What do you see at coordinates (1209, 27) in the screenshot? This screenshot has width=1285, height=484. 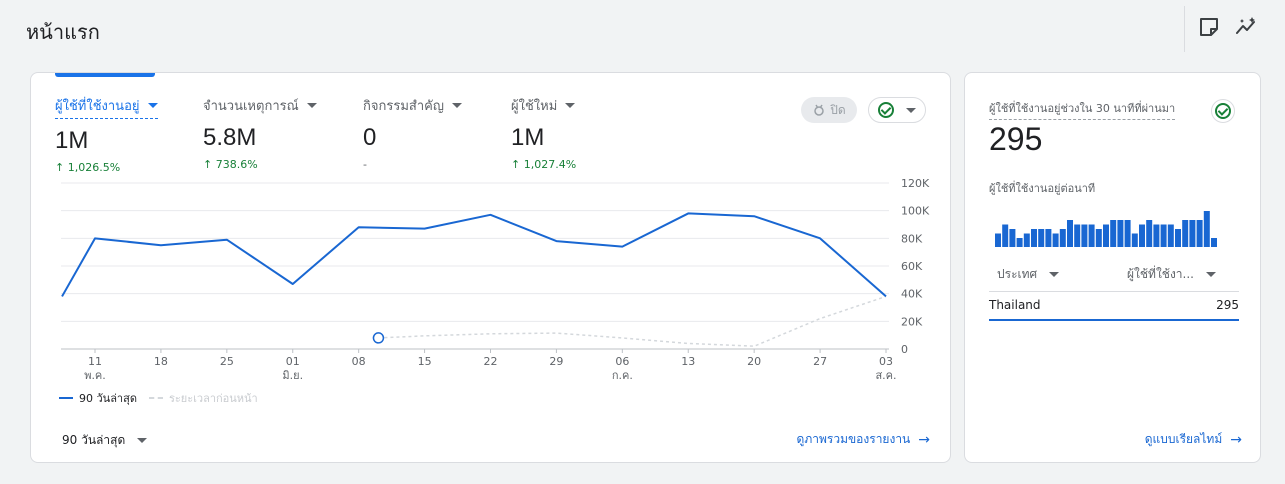 I see `note-icon` at bounding box center [1209, 27].